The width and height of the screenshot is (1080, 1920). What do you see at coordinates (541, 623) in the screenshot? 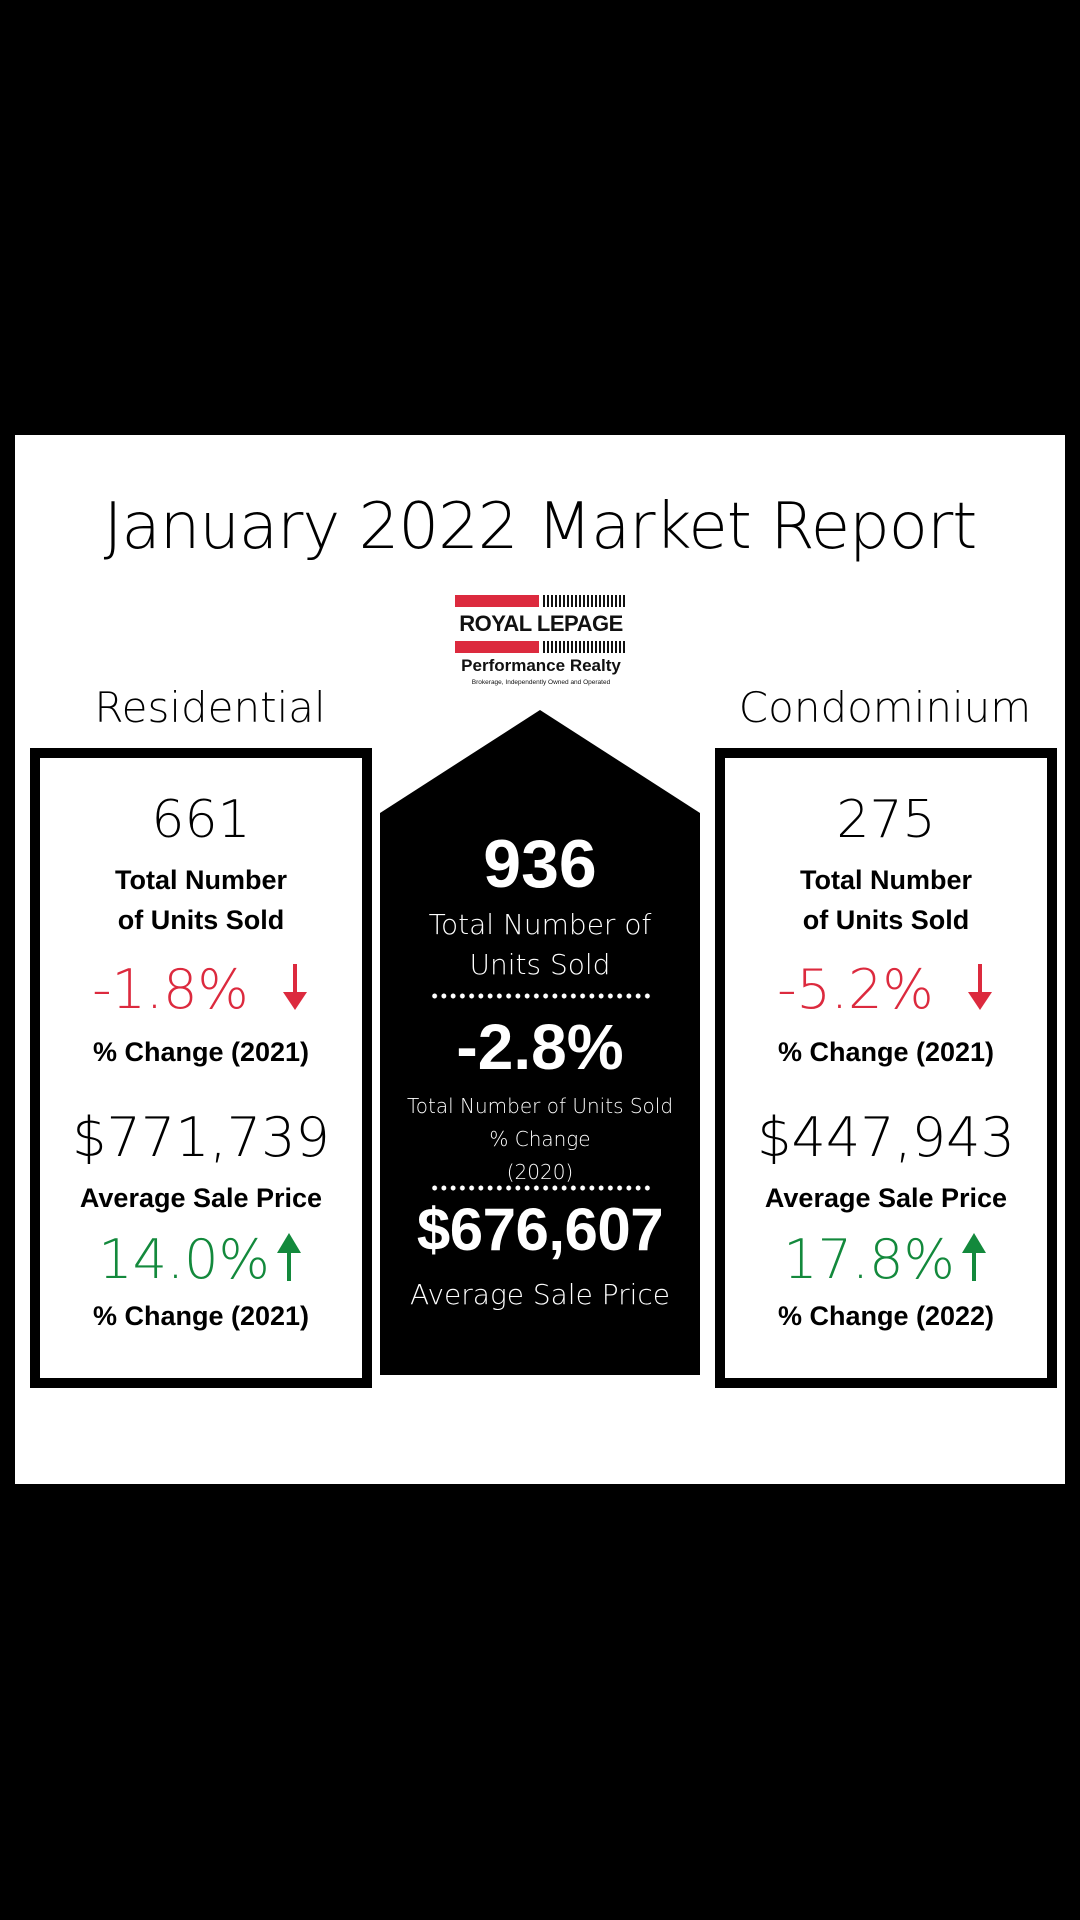
I see `logo-brand: ROYAL LEPAGE` at bounding box center [541, 623].